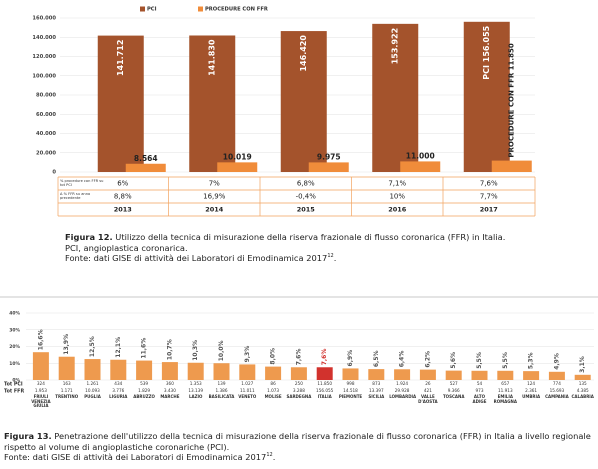 The image size is (598, 469). I want to click on table-cell: 26, so click(428, 383).